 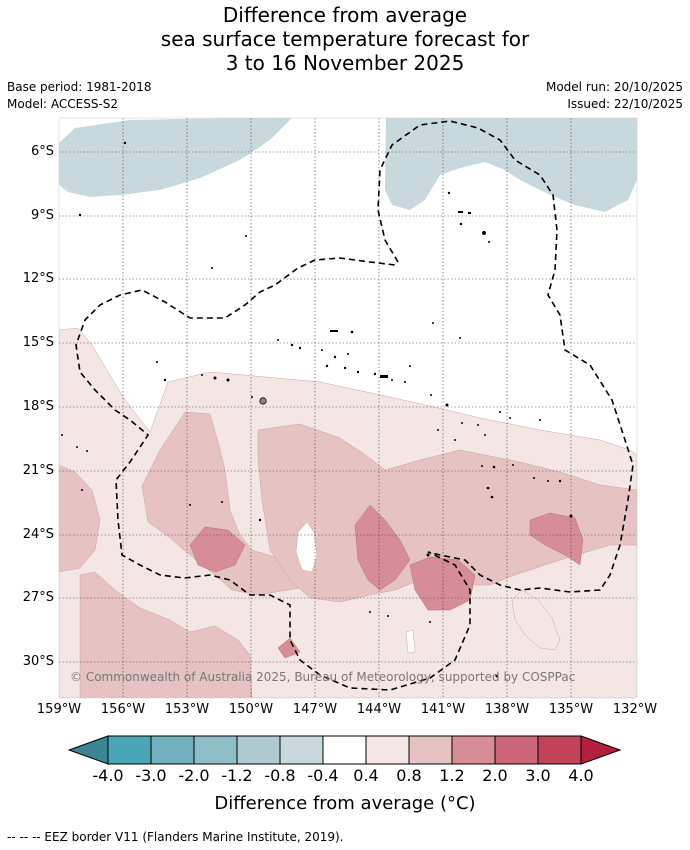 I want to click on lat-label-15s: 15°S, so click(x=38, y=342).